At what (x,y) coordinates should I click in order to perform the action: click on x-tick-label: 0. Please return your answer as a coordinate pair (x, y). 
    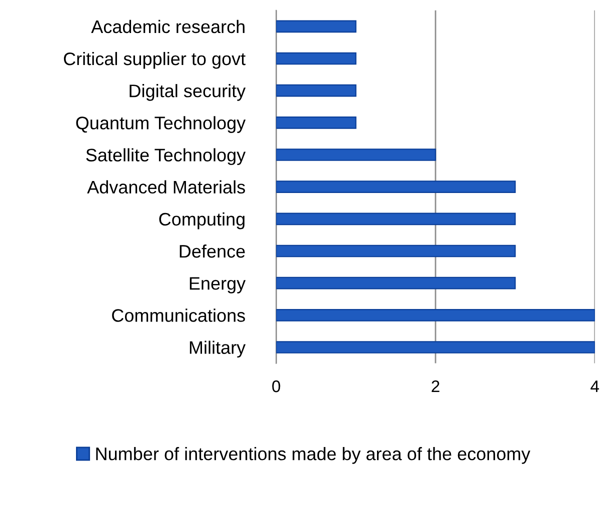
    Looking at the image, I should click on (276, 386).